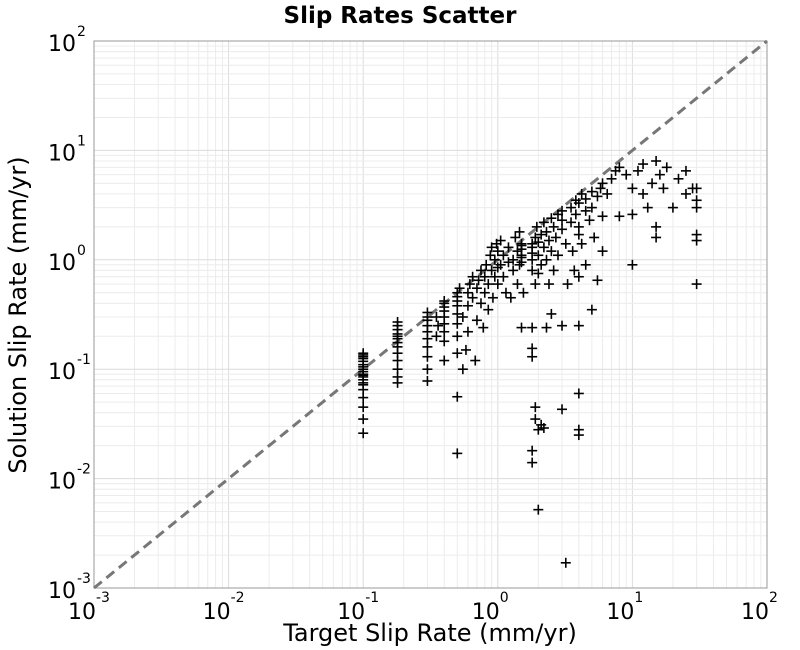  Describe the element at coordinates (81, 141) in the screenshot. I see `y-tick-exponent: 1` at that location.